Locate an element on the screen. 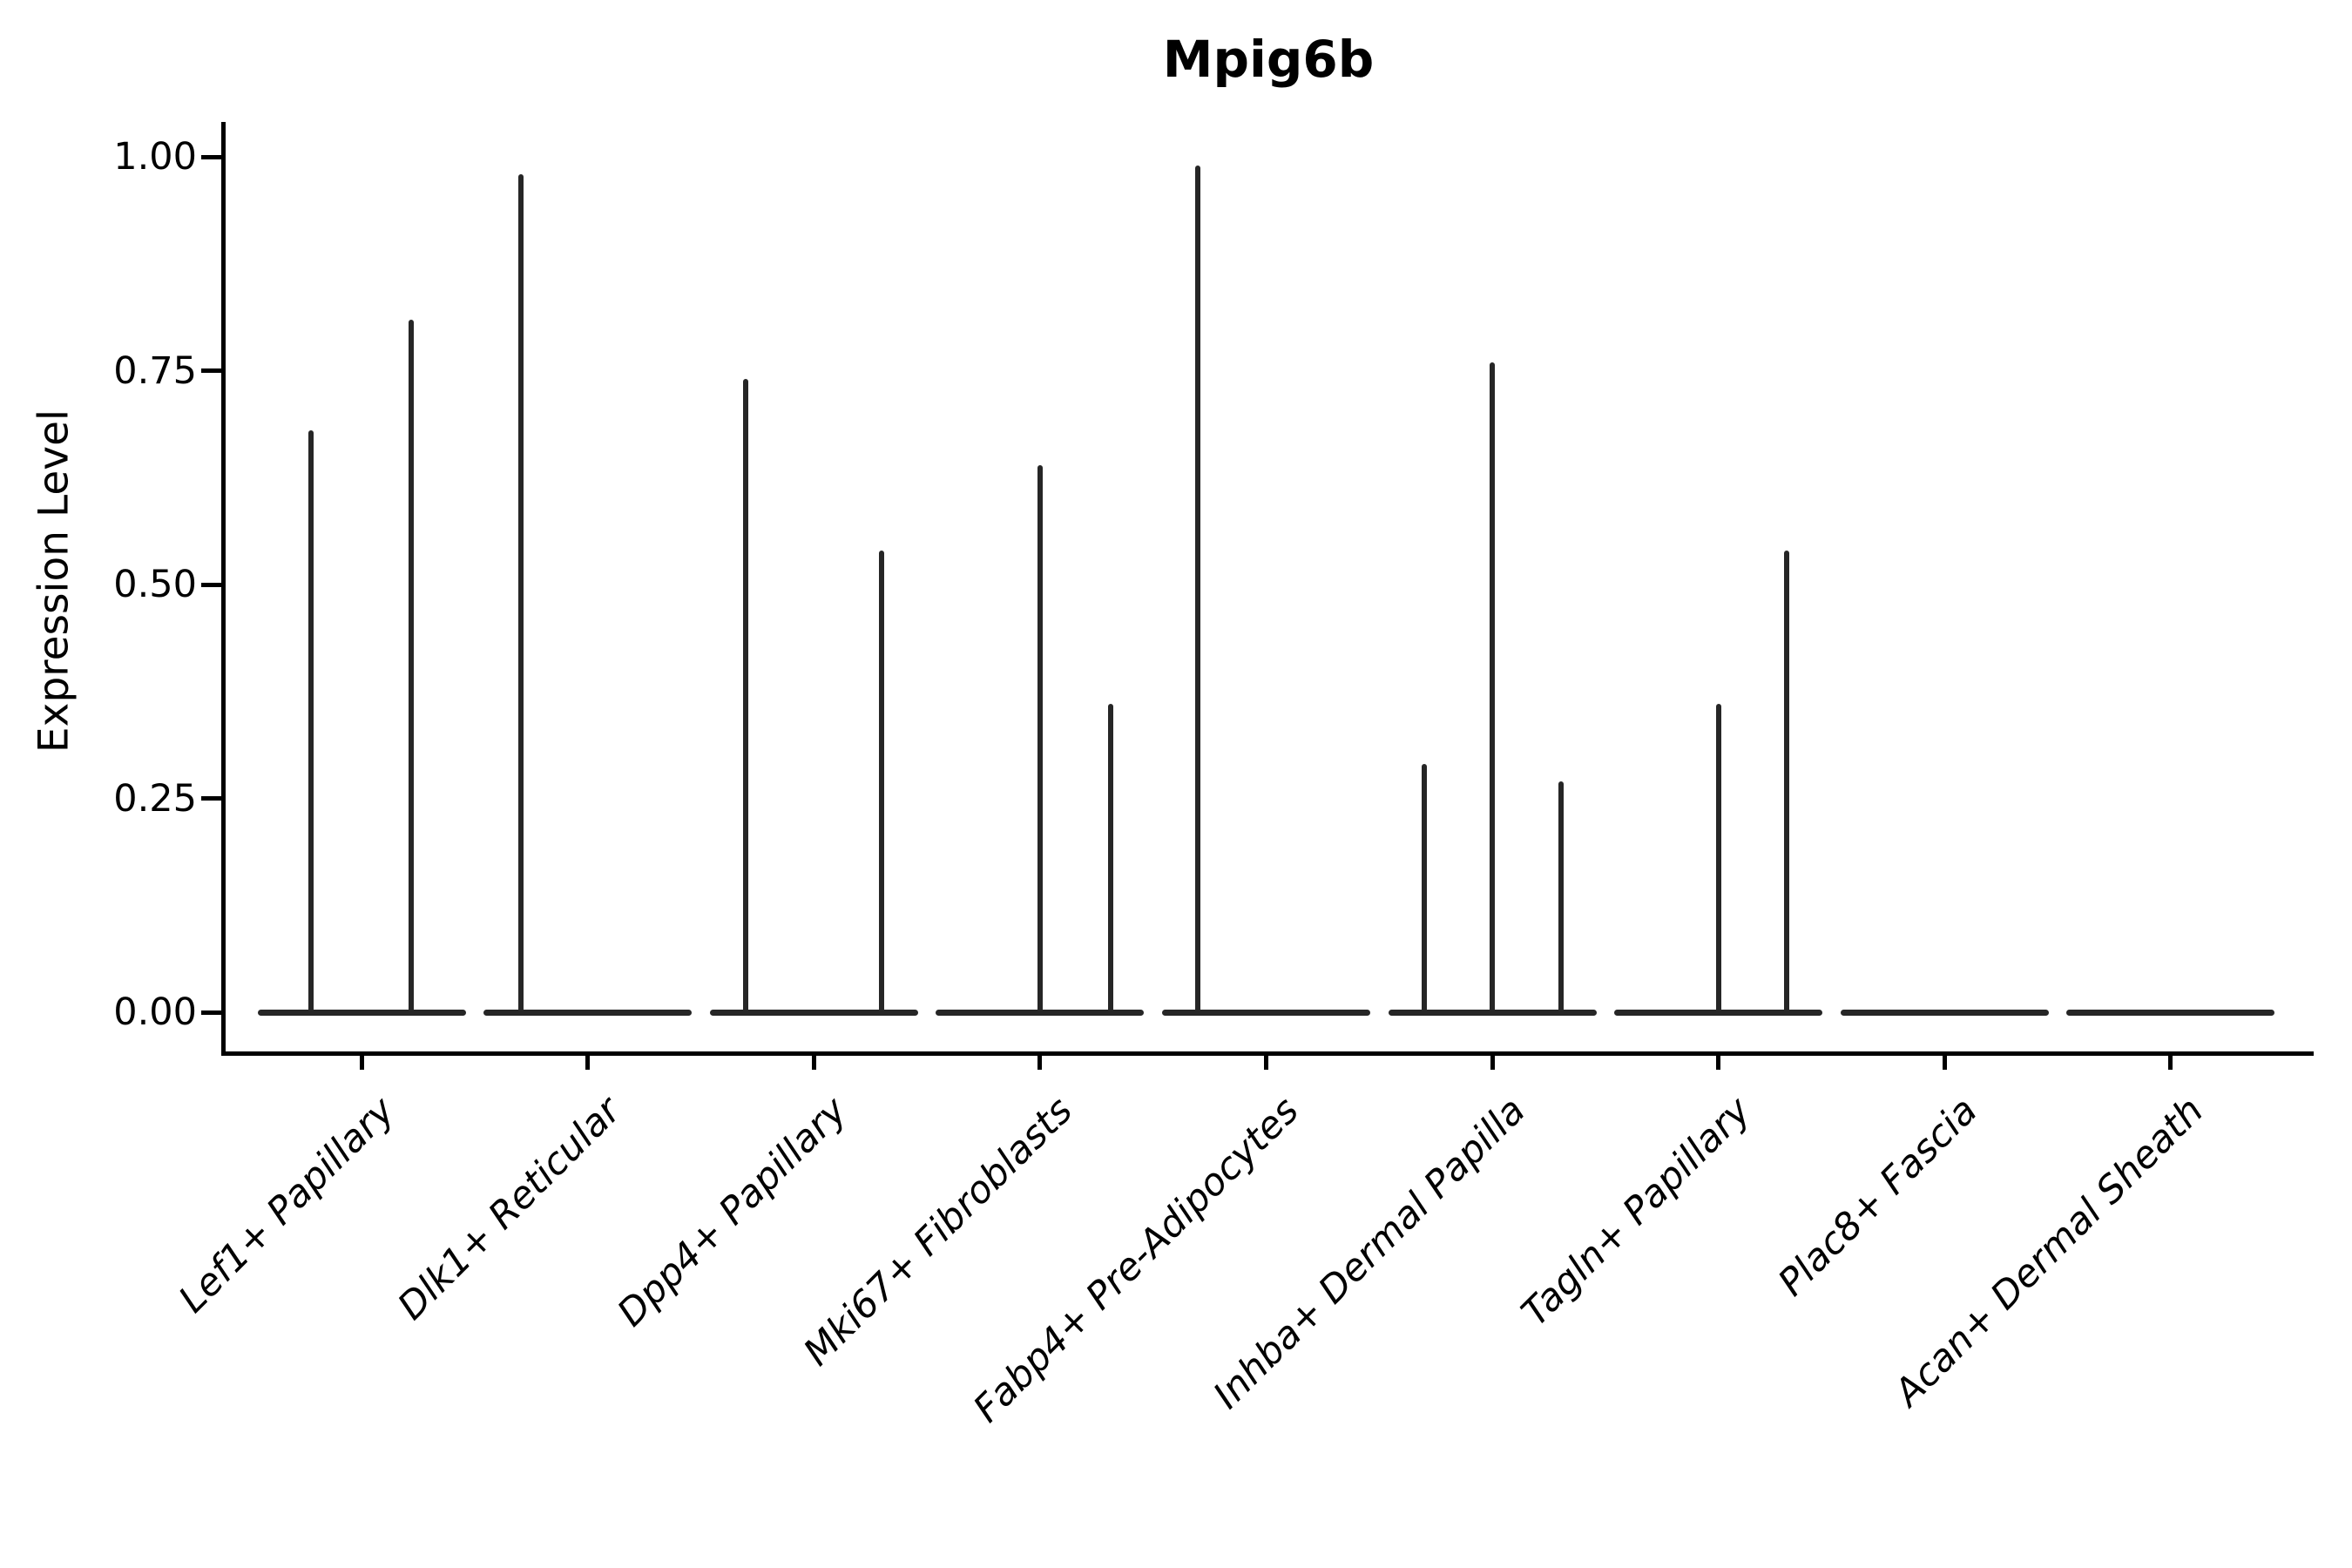  y-tick-label: 0.25 is located at coordinates (155, 798).